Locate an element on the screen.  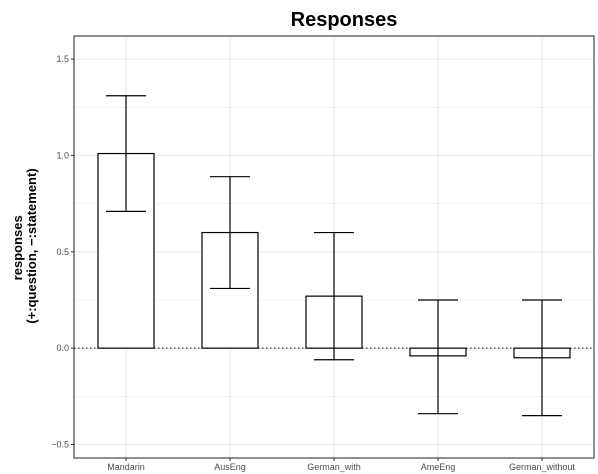
y-tick-label: 0.0 is located at coordinates (62, 348).